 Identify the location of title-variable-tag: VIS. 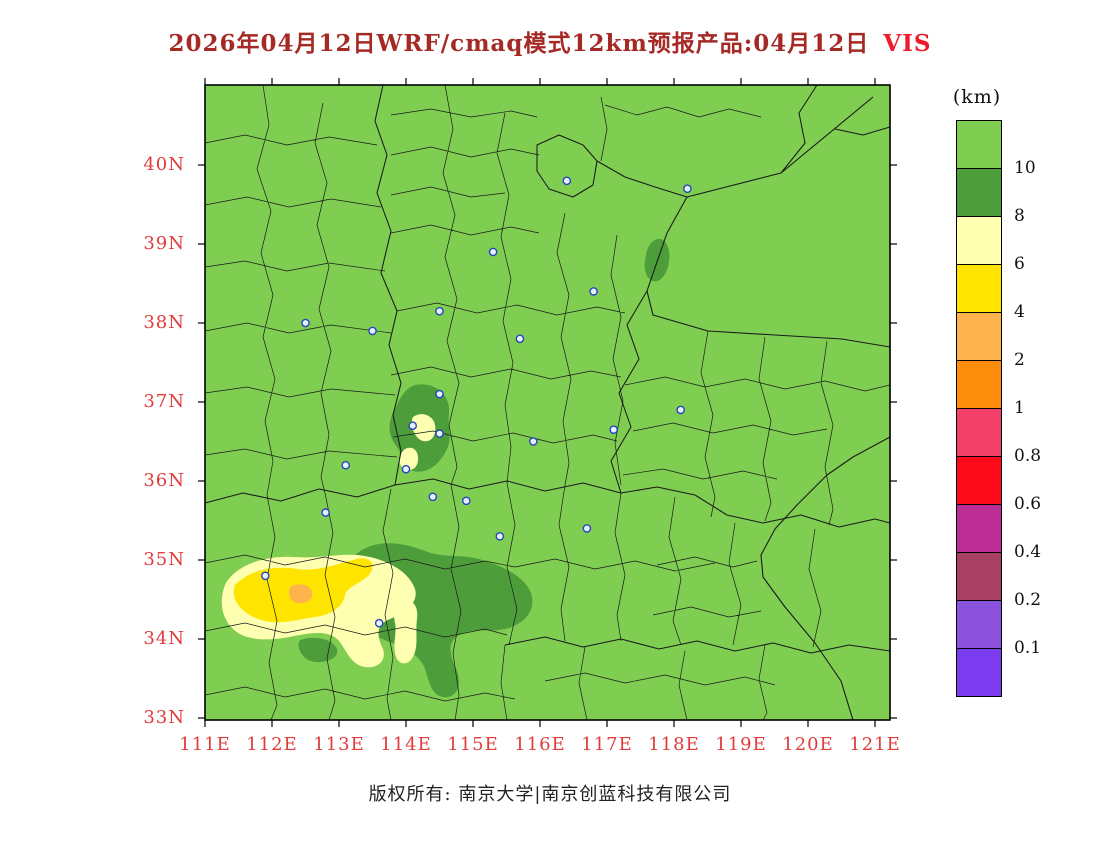
(907, 43).